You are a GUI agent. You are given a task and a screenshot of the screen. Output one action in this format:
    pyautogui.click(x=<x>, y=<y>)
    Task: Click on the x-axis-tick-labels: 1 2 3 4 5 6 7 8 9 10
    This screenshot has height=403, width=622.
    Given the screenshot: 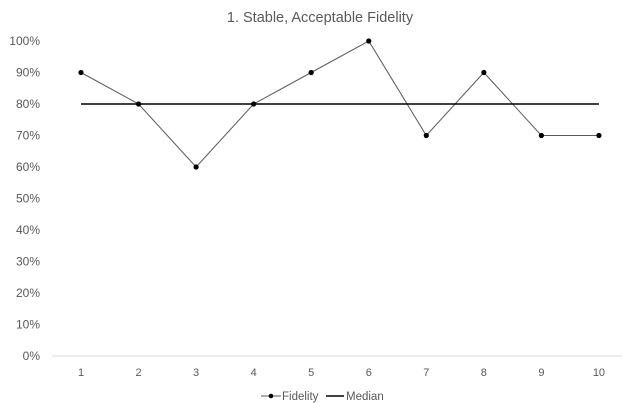 What is the action you would take?
    pyautogui.click(x=341, y=373)
    